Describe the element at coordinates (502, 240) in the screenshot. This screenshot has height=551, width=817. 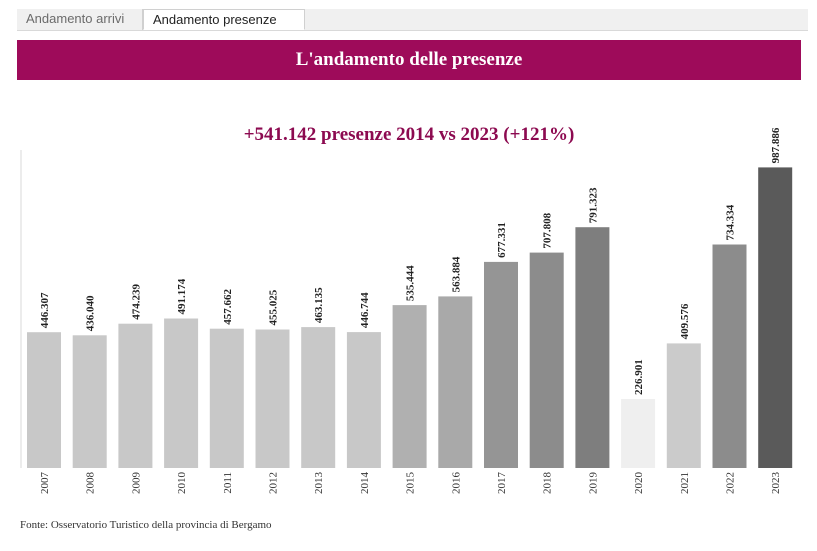
I see `value-label-2017: 677.331` at that location.